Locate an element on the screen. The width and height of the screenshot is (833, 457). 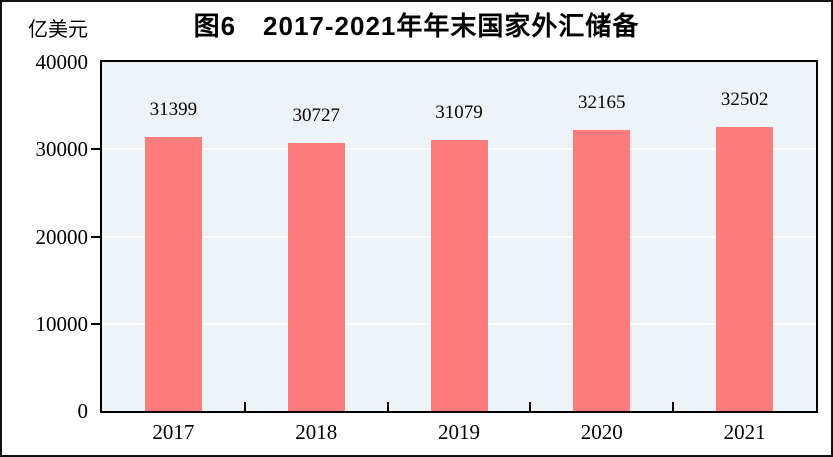
bar-2020 is located at coordinates (602, 270).